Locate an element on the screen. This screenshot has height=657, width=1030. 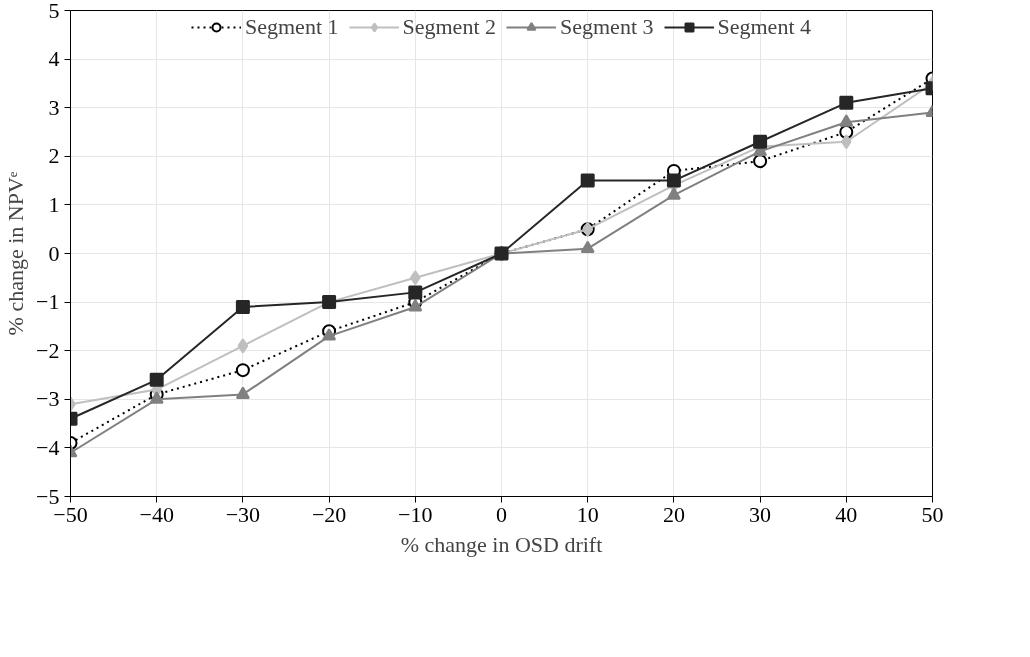
x-tick-label: −30 is located at coordinates (243, 514).